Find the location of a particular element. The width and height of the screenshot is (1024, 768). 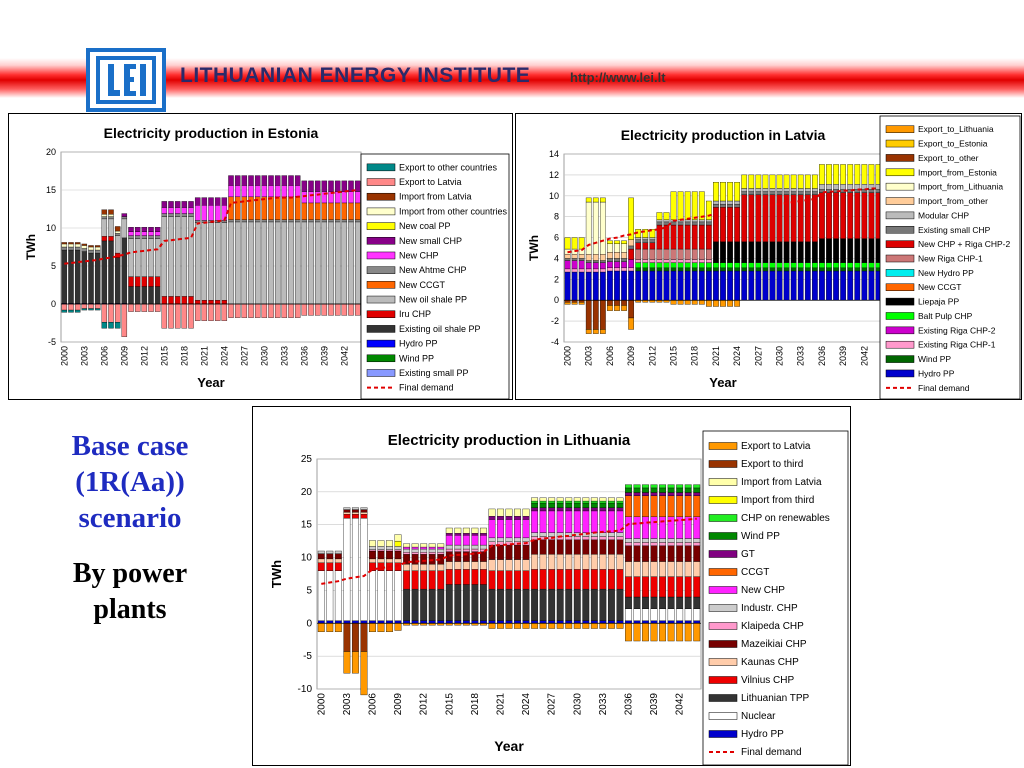

x-axis-label: Year is located at coordinates (210, 382).